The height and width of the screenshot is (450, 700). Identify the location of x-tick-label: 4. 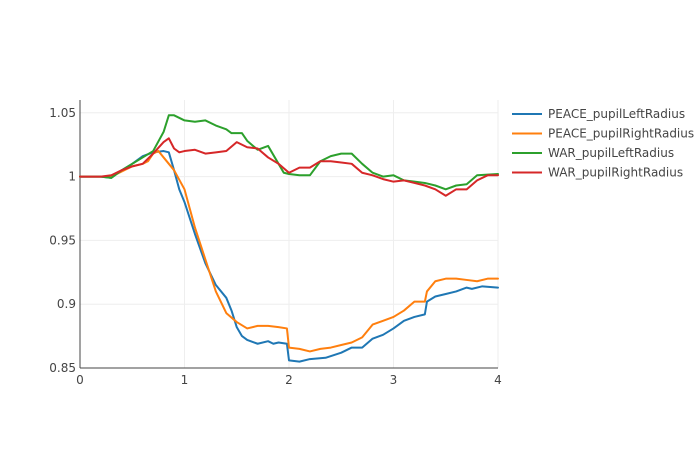
(498, 380).